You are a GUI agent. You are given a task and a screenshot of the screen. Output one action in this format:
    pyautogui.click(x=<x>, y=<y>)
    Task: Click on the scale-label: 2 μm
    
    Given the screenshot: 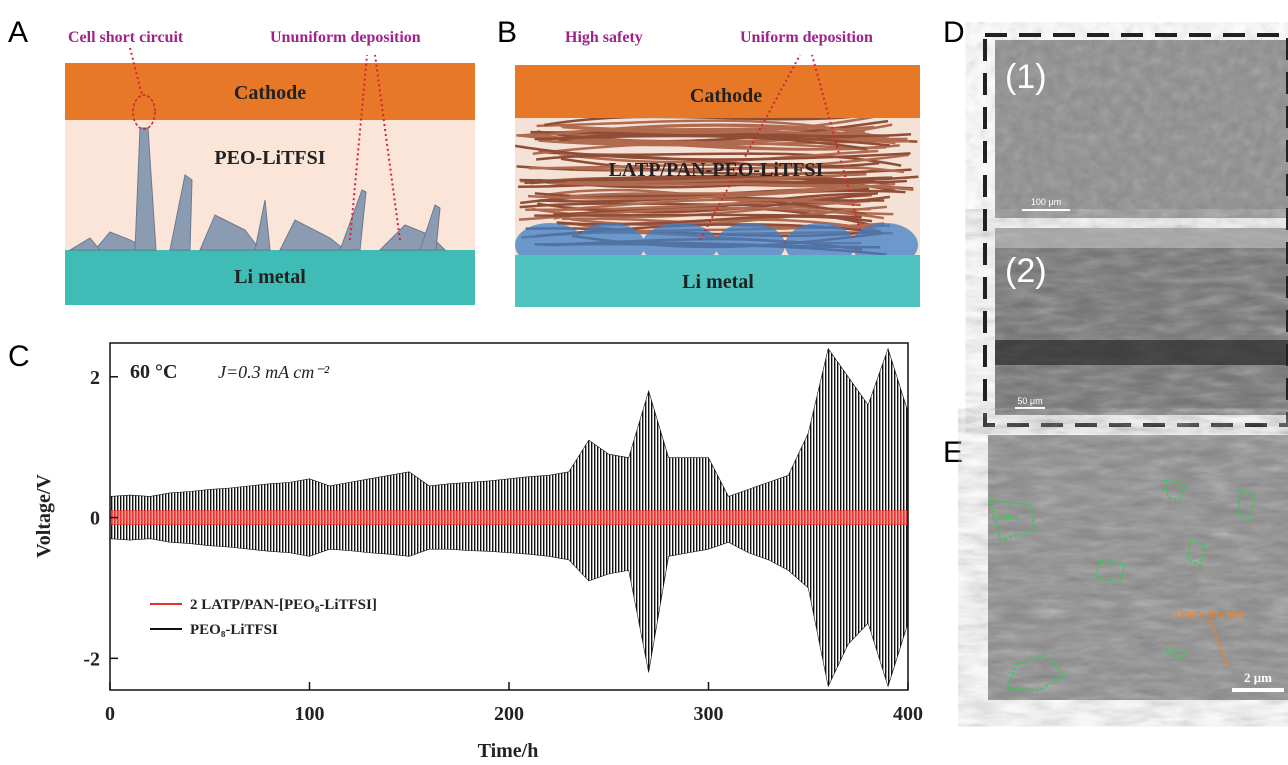 What is the action you would take?
    pyautogui.click(x=1258, y=677)
    